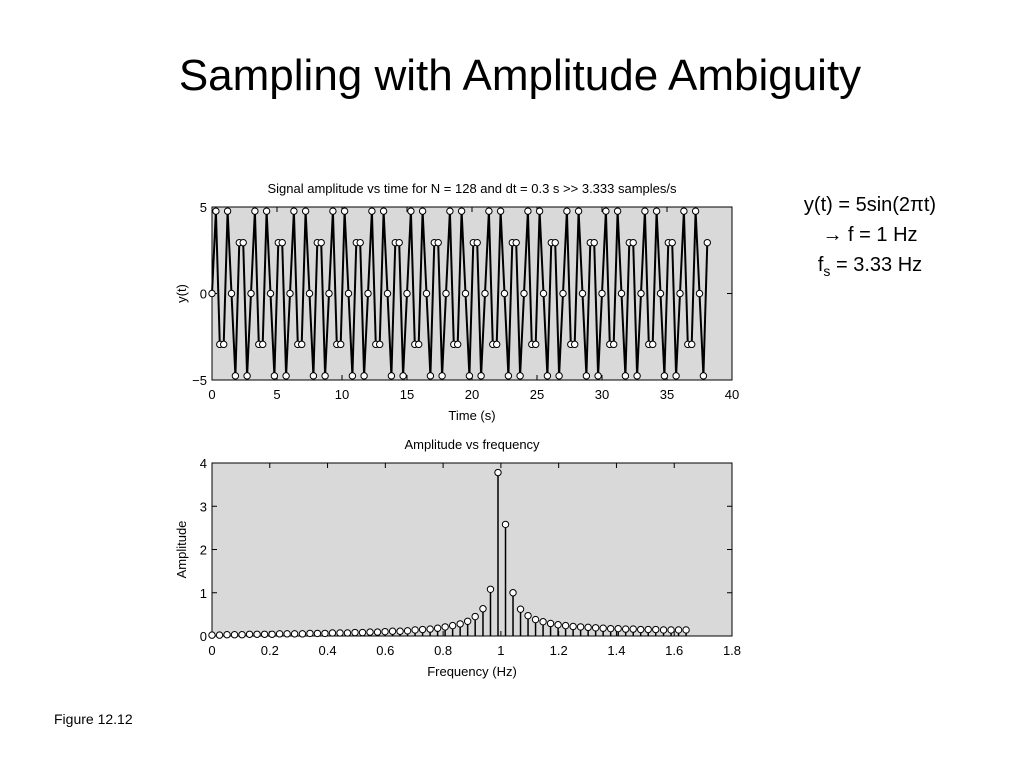 Image resolution: width=1024 pixels, height=768 pixels. What do you see at coordinates (472, 394) in the screenshot?
I see `x-tick-label: 20` at bounding box center [472, 394].